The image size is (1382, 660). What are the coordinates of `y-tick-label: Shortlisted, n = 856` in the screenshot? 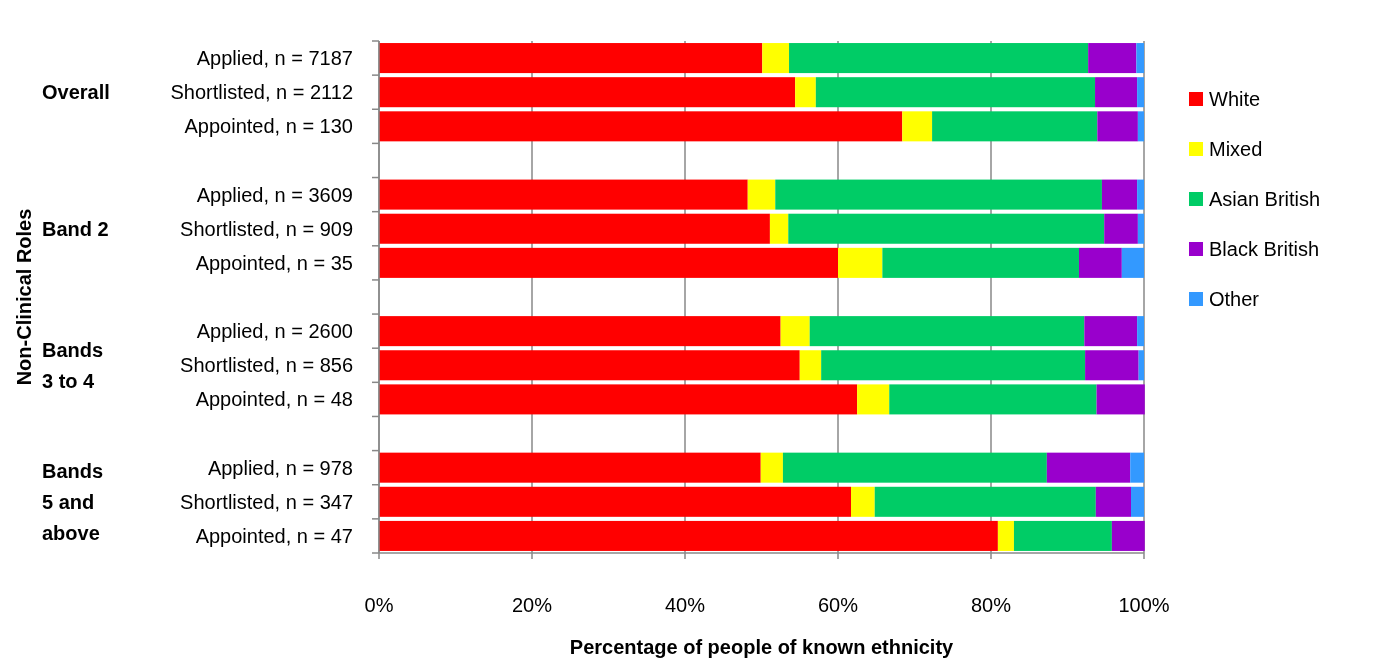 It's located at (266, 365).